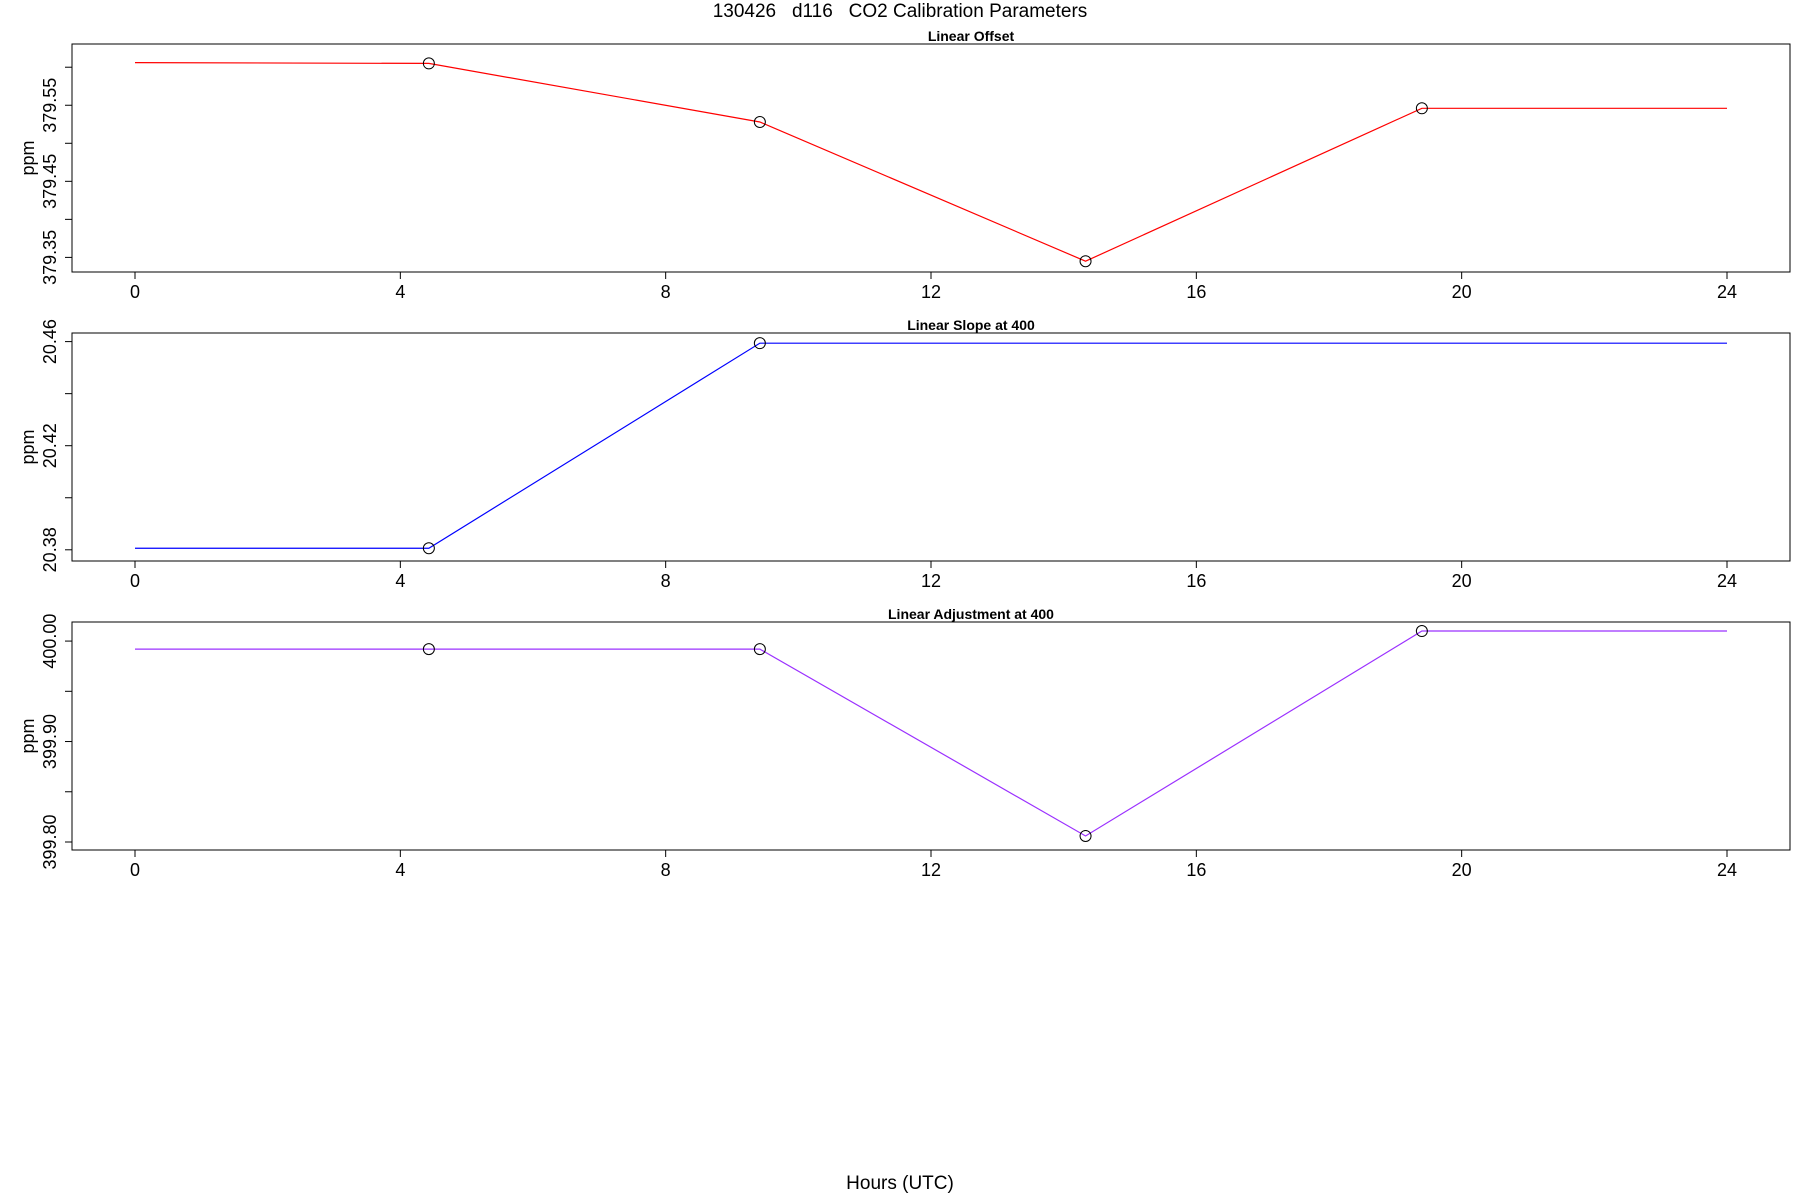 The width and height of the screenshot is (1800, 1200). What do you see at coordinates (50, 181) in the screenshot?
I see `y-tick-label: 379.45` at bounding box center [50, 181].